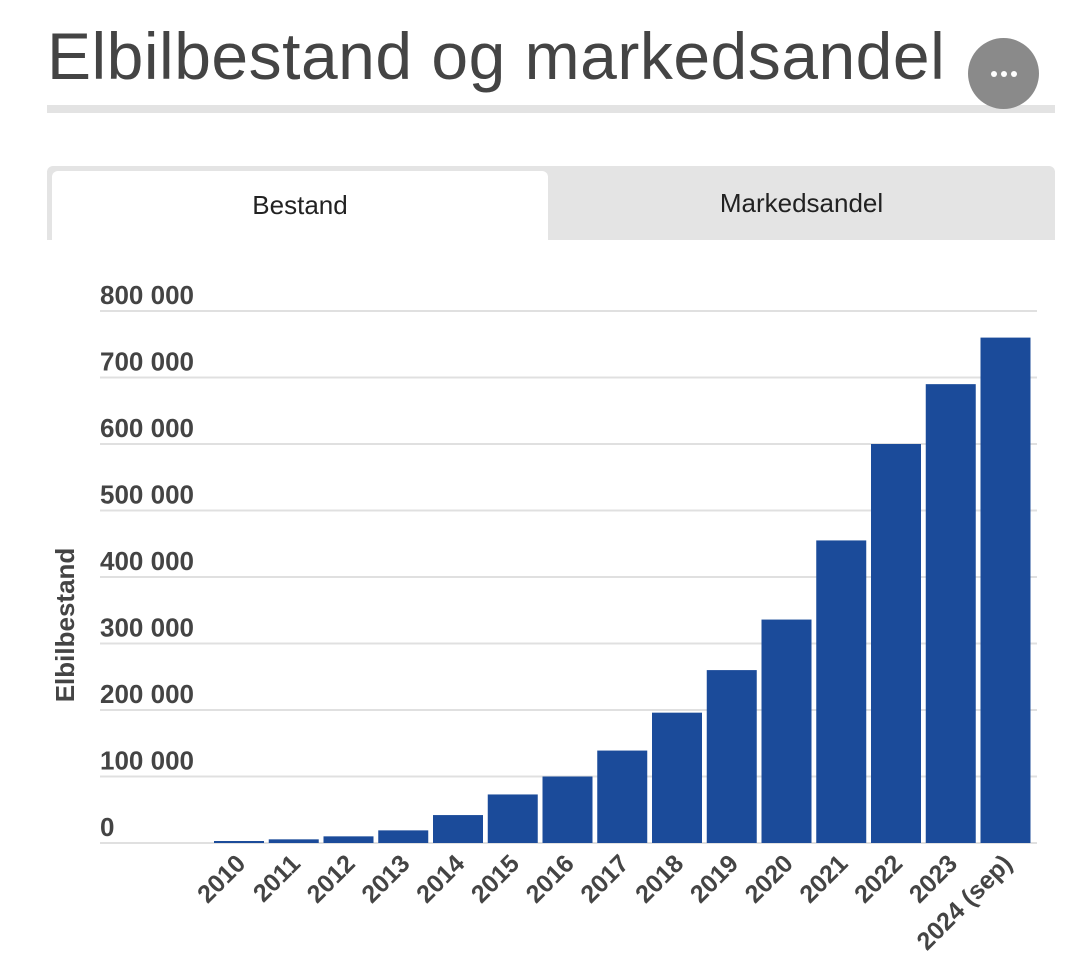 This screenshot has width=1080, height=979. I want to click on x-tick-label: 2013, so click(385, 878).